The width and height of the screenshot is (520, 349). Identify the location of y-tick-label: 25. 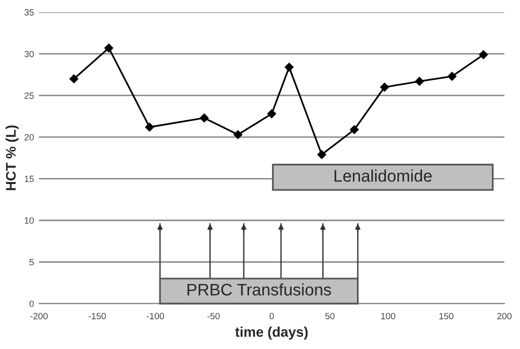
(29, 95).